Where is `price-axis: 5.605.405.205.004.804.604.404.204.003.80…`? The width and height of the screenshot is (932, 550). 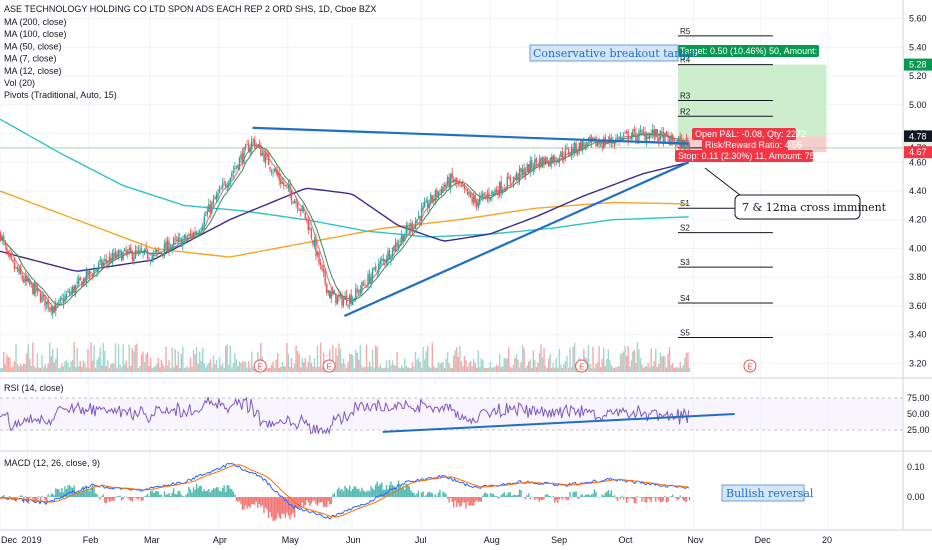 price-axis: 5.605.405.205.004.804.604.404.204.003.80… is located at coordinates (918, 258).